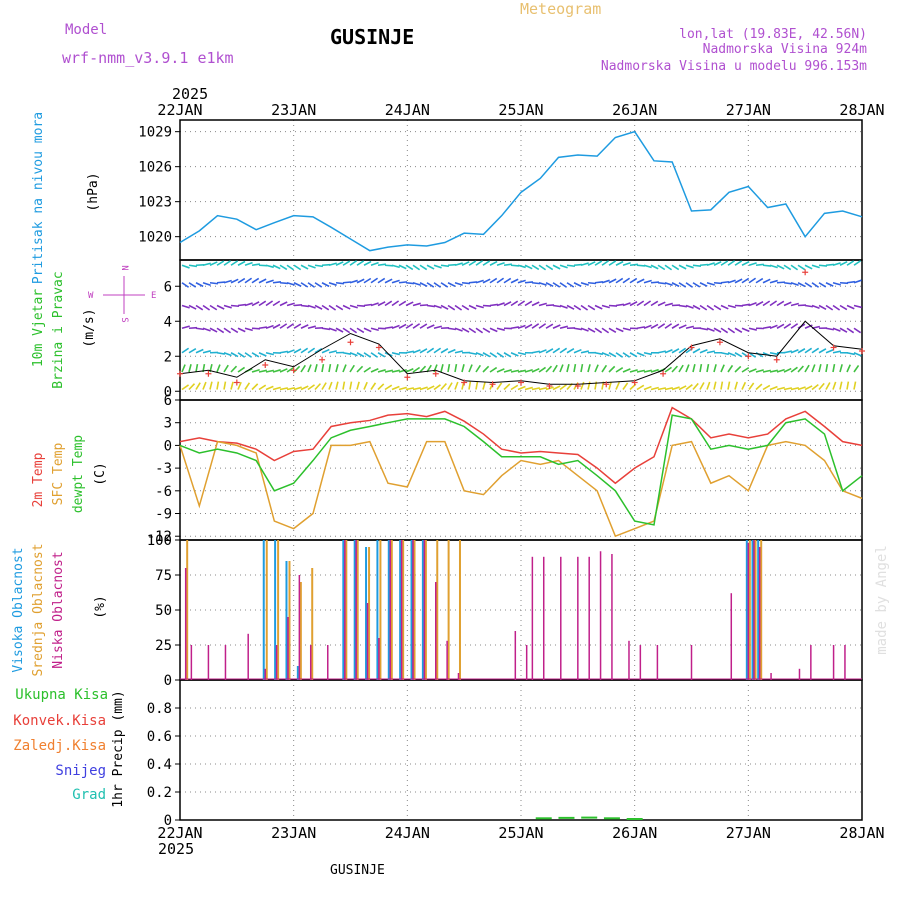 This screenshot has height=900, width=900. What do you see at coordinates (634, 819) in the screenshot?
I see `precip-bar` at bounding box center [634, 819].